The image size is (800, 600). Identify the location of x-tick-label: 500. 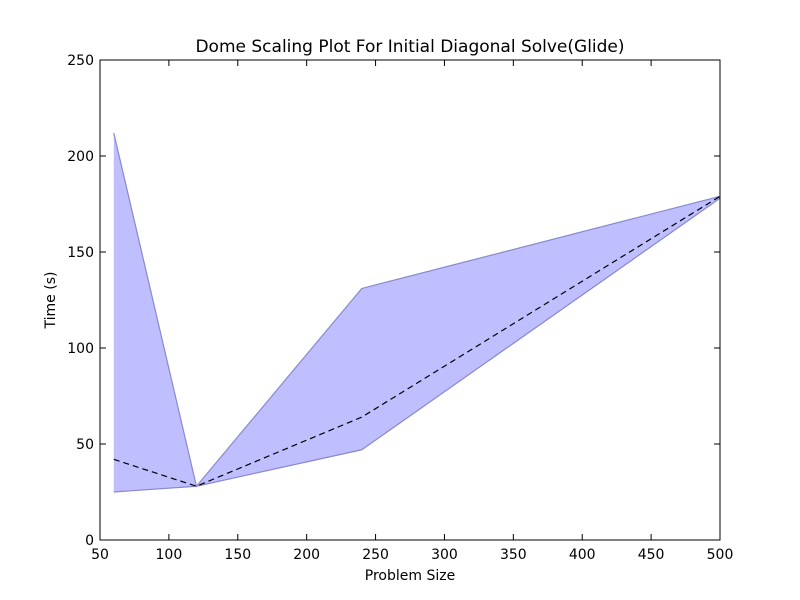
(720, 555).